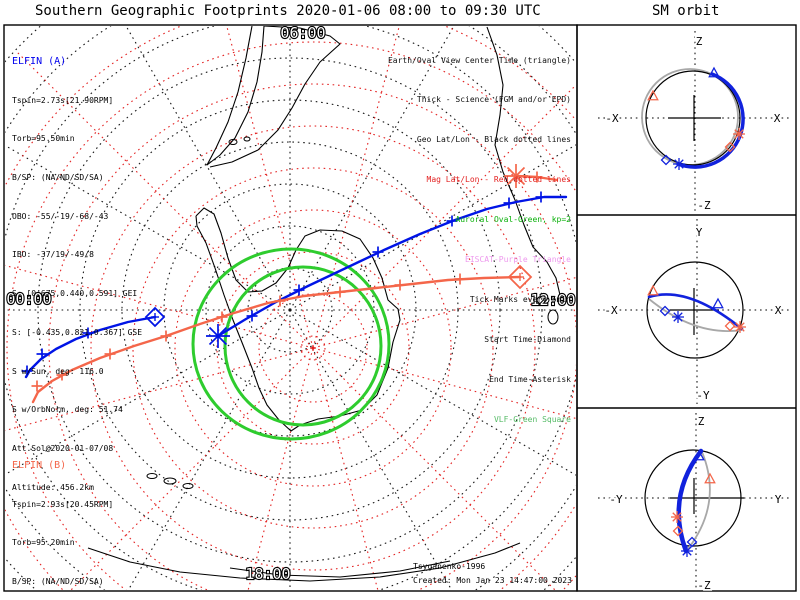 This screenshot has height=600, width=800. I want to click on model-credit: Tsyganenko-1996, so click(449, 566).